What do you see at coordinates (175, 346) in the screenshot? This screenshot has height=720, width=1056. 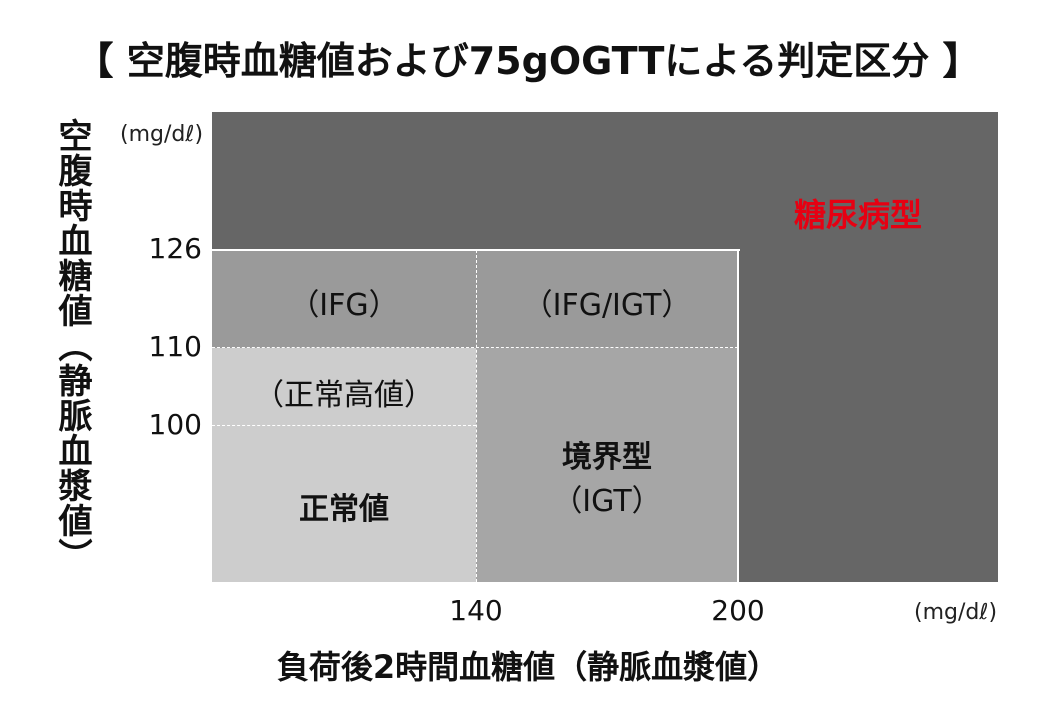 I see `y-tick-110: 110` at bounding box center [175, 346].